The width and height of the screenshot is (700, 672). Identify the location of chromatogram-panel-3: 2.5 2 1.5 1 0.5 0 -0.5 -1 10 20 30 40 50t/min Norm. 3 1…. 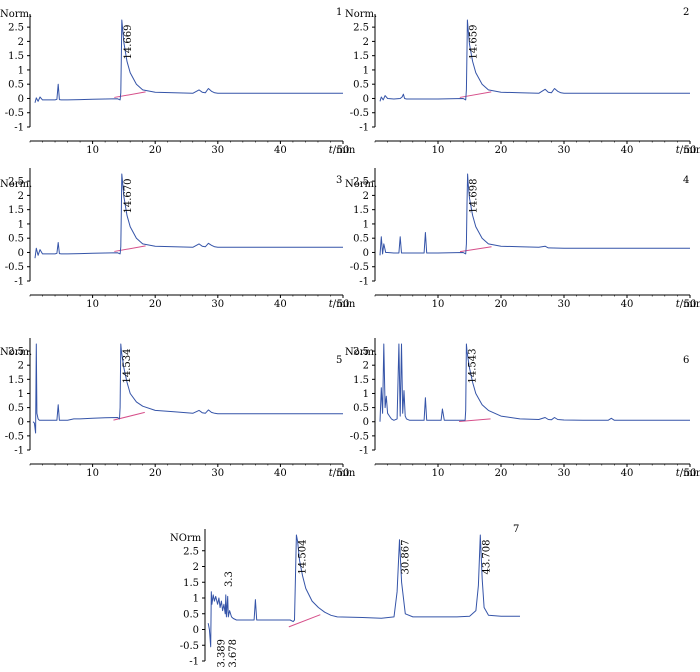
(178, 239).